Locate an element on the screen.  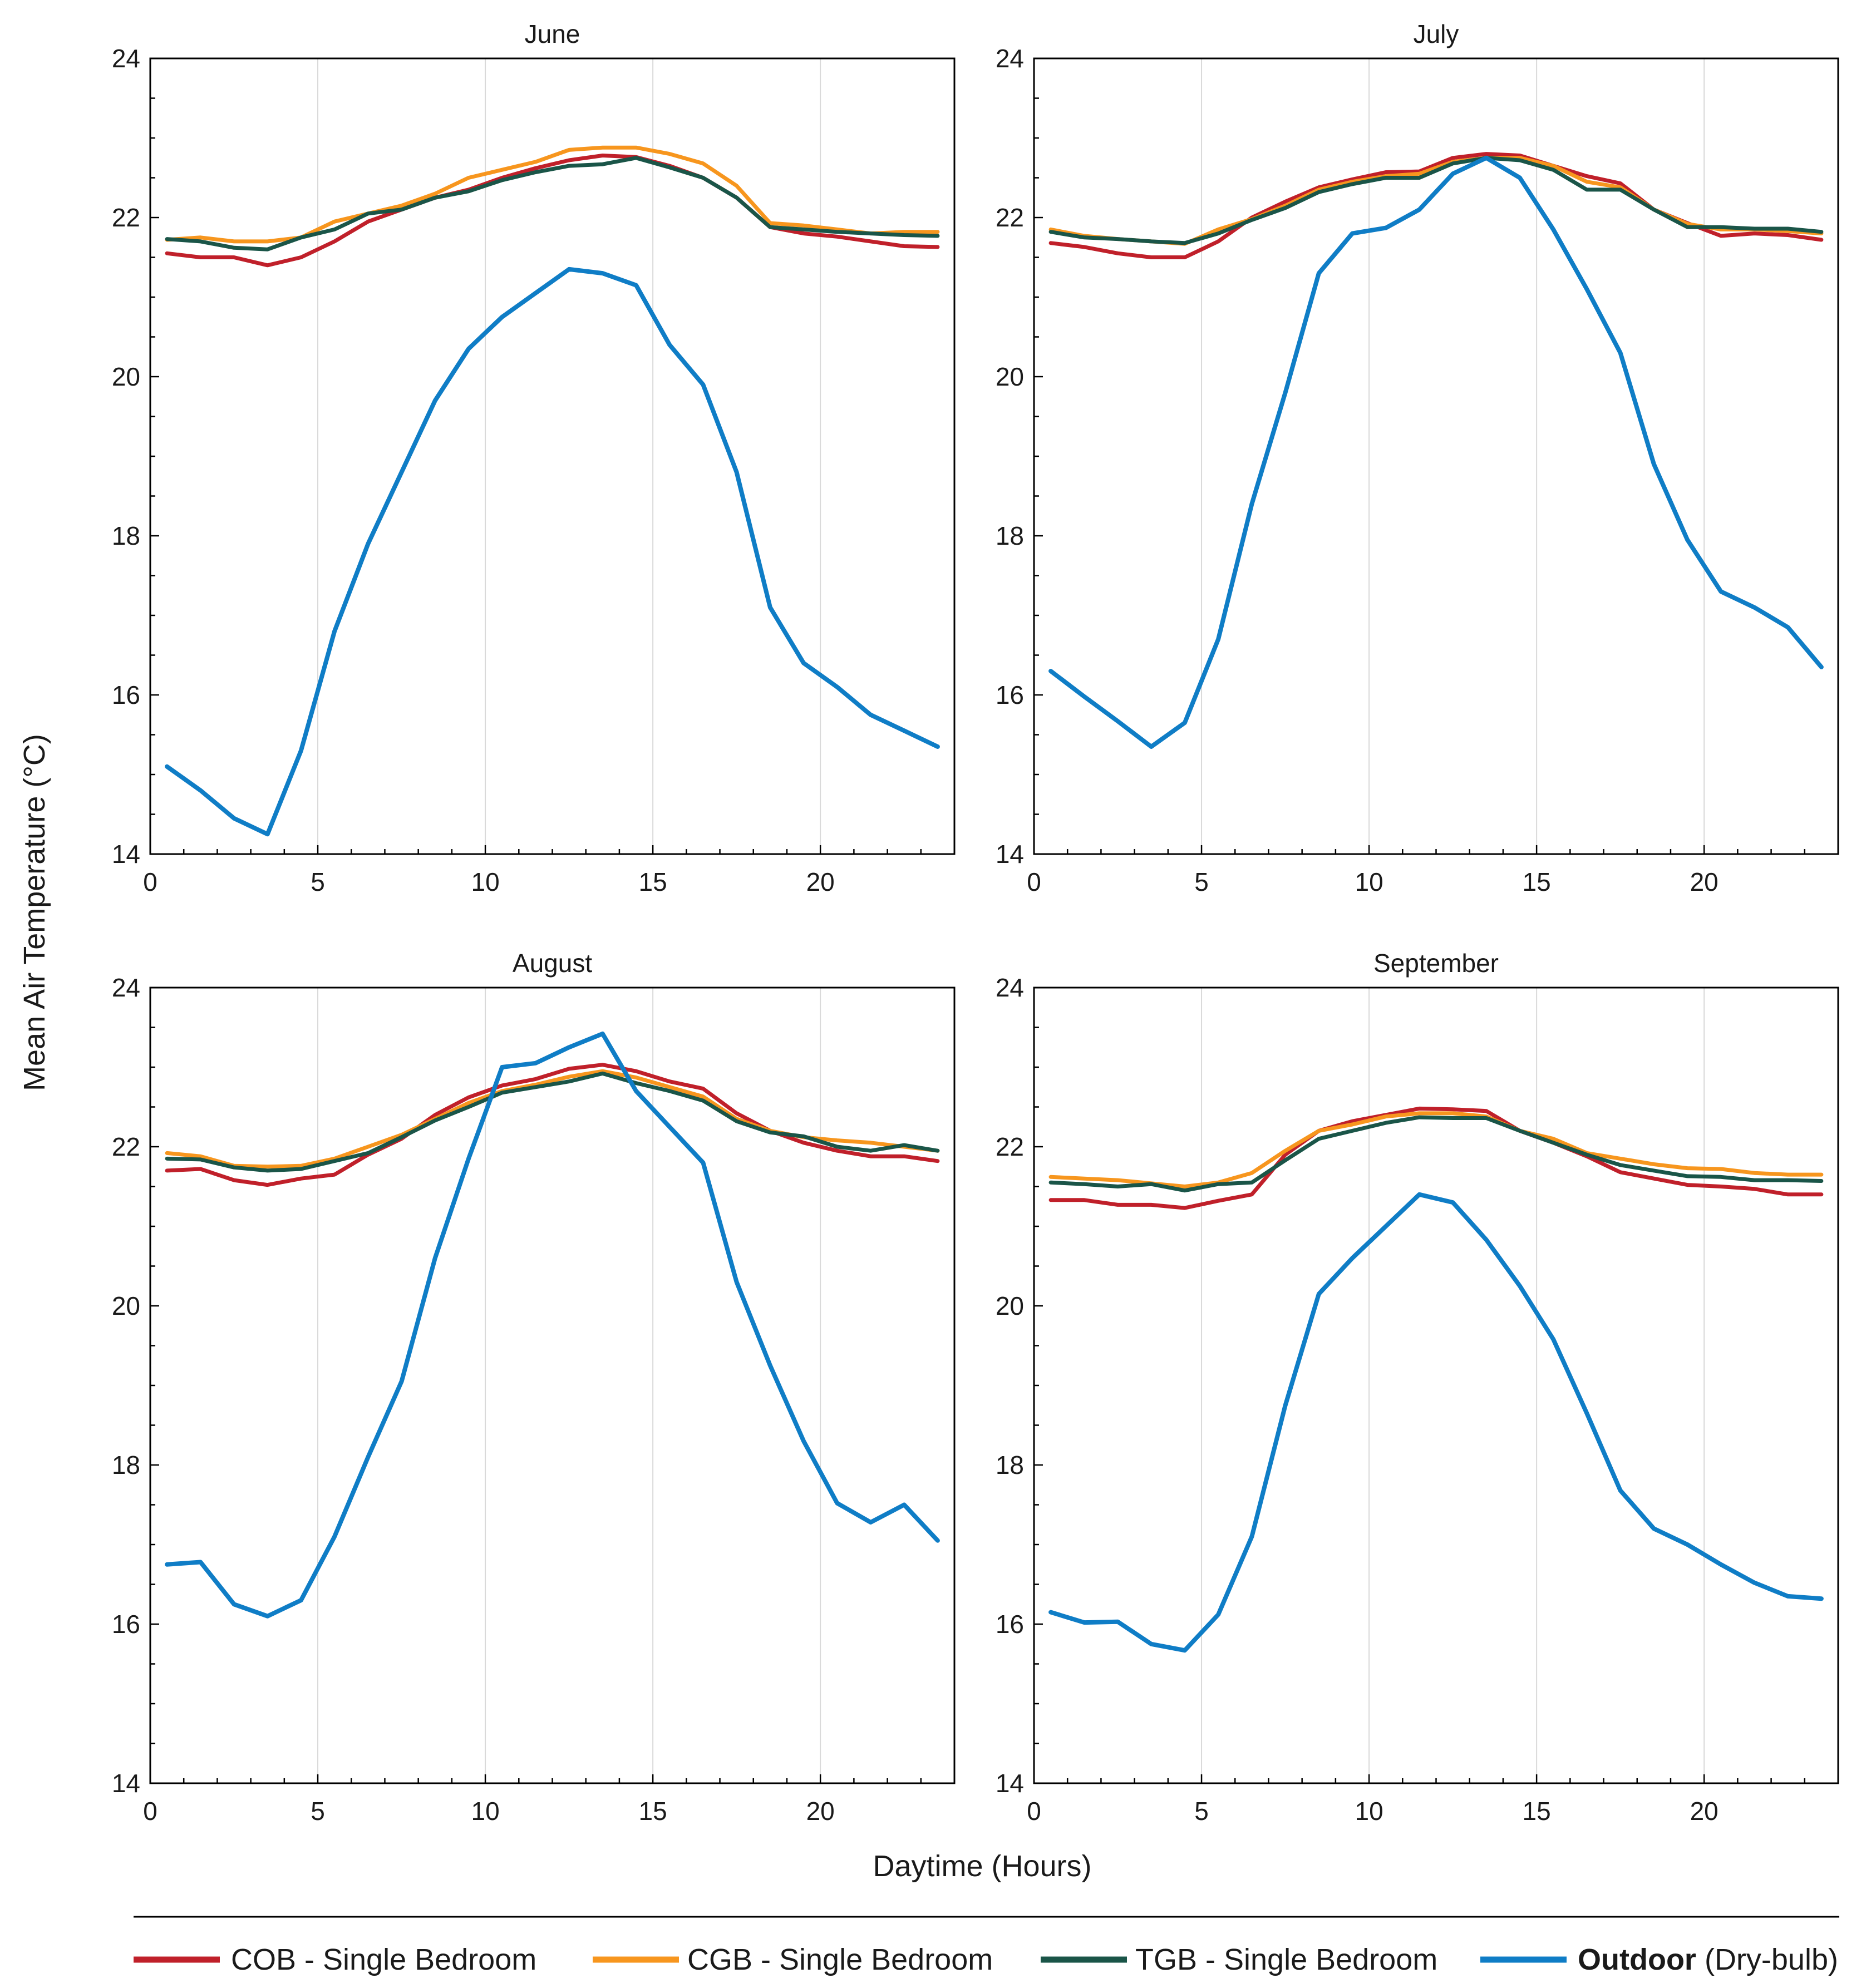
legend-item-cgb: CGB - Single Bedroom is located at coordinates (793, 1959).